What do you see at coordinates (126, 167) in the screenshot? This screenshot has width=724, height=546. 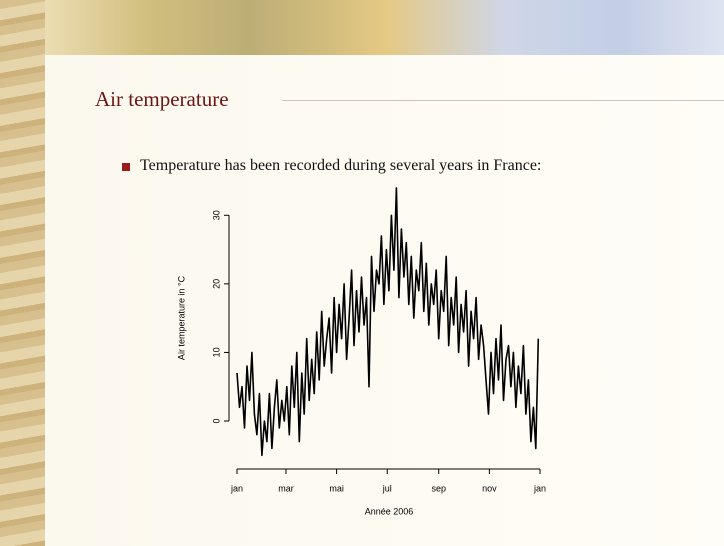 I see `bullet-marker` at bounding box center [126, 167].